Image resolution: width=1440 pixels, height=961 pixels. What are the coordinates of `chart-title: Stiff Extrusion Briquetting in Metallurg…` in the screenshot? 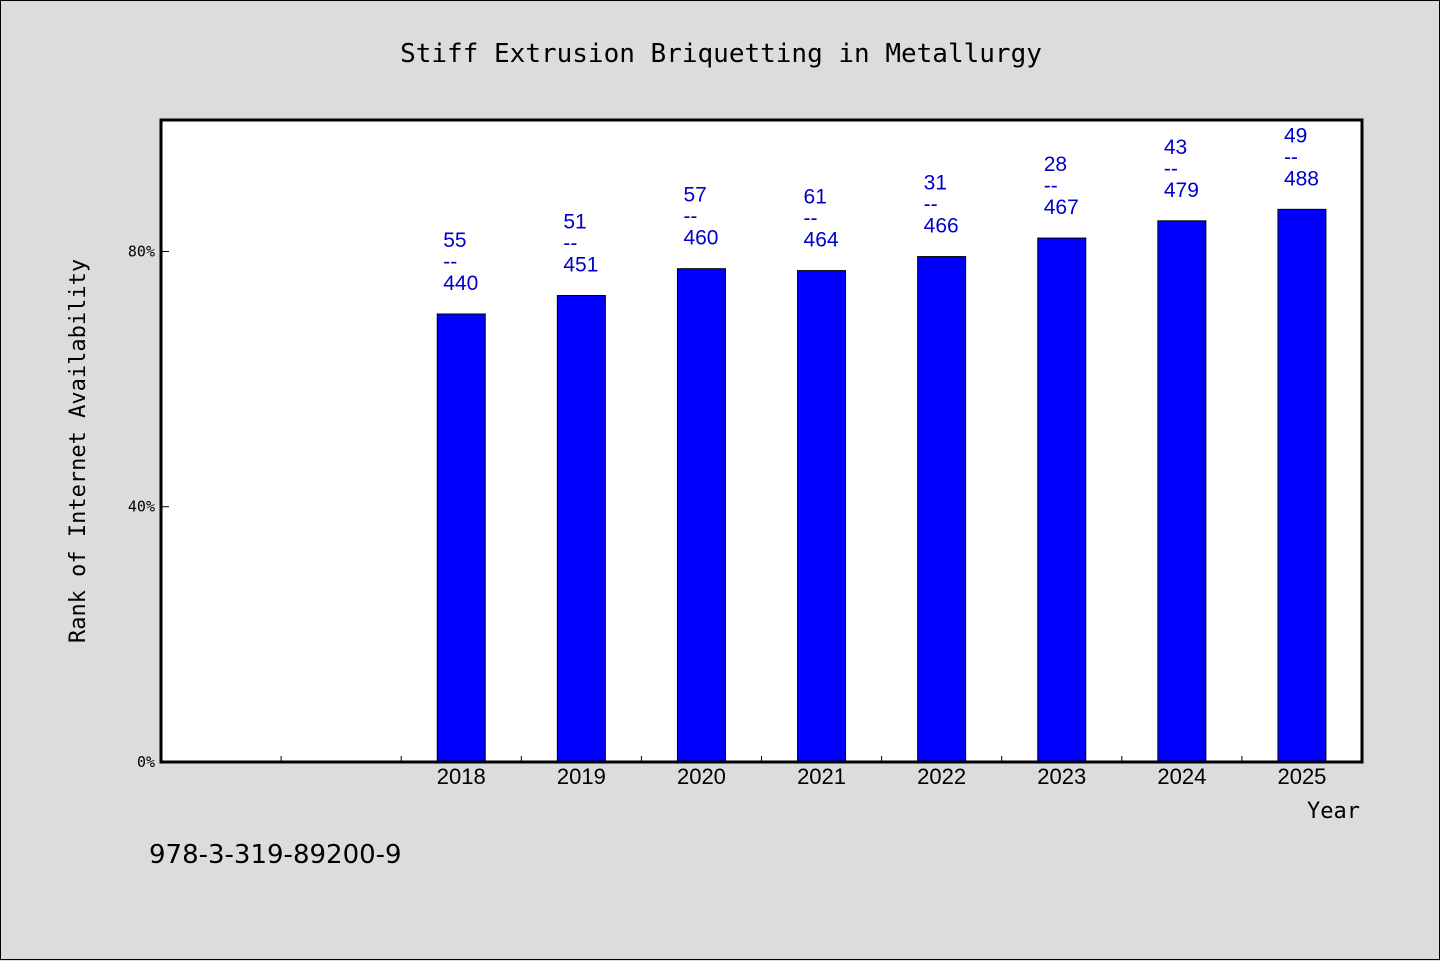 It's located at (721, 54).